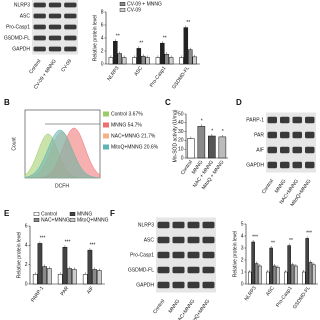 The image size is (320, 320). Describe the element at coordinates (14, 144) in the screenshot. I see `y-axis-label: Count` at that location.